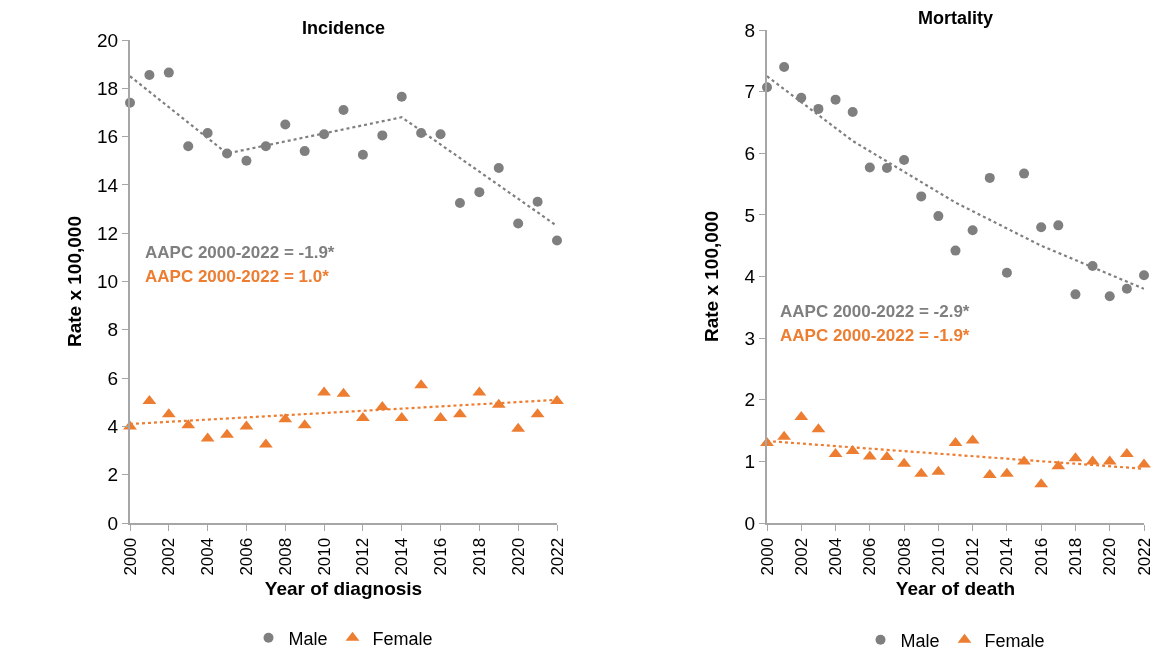 This screenshot has height=669, width=1164. I want to click on chart-title: Mortality, so click(956, 18).